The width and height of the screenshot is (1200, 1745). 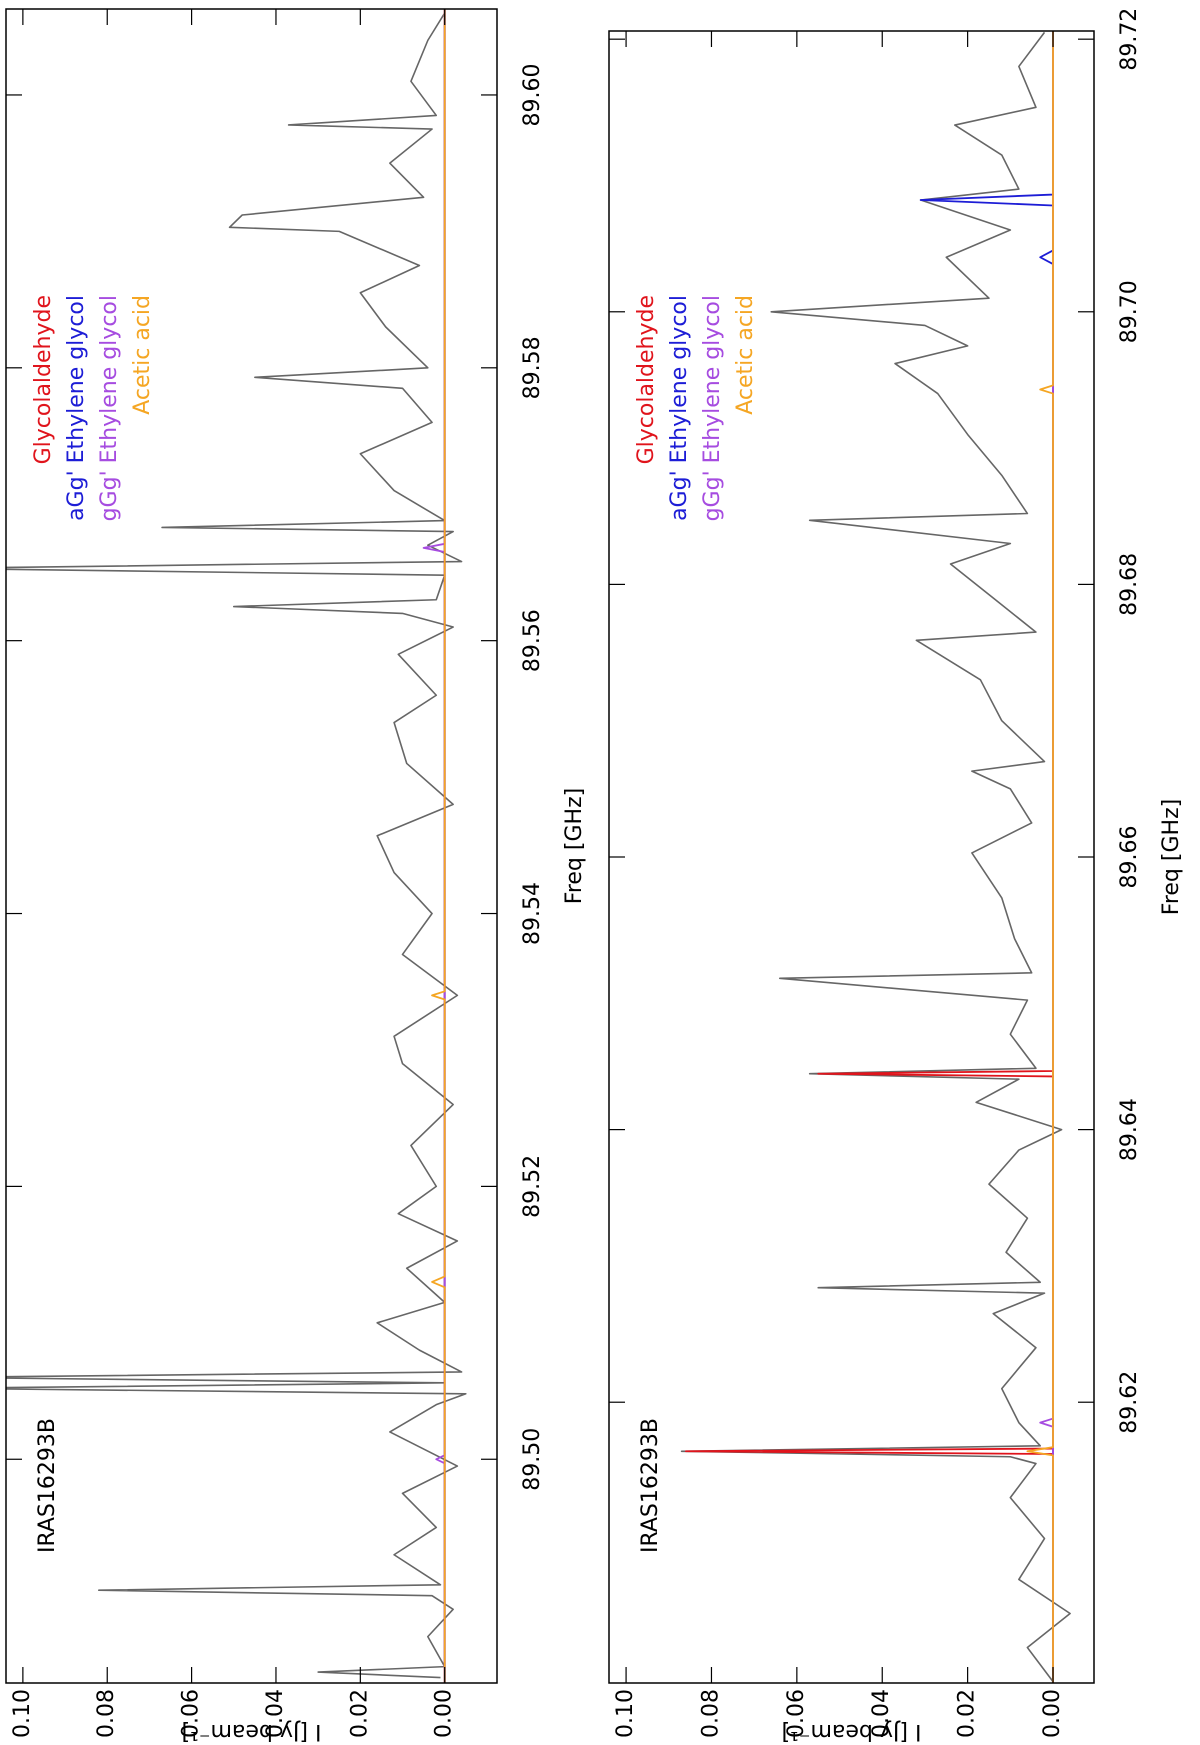 I want to click on x-tick-label: 89.54, so click(x=532, y=913).